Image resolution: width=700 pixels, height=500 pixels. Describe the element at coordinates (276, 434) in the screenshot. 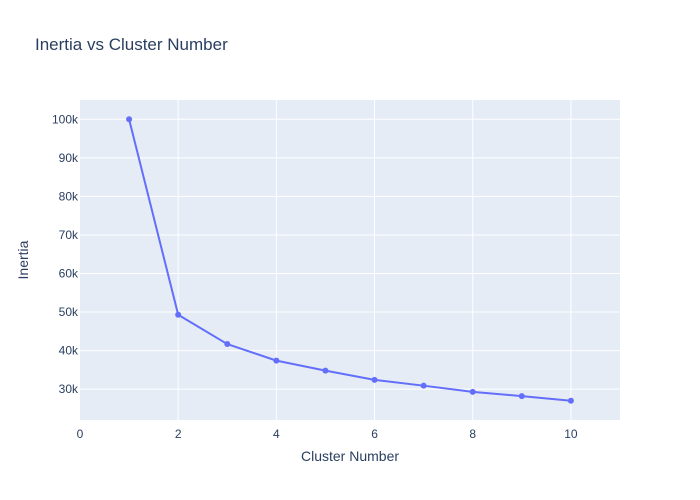

I see `x-tick-label: 4` at that location.